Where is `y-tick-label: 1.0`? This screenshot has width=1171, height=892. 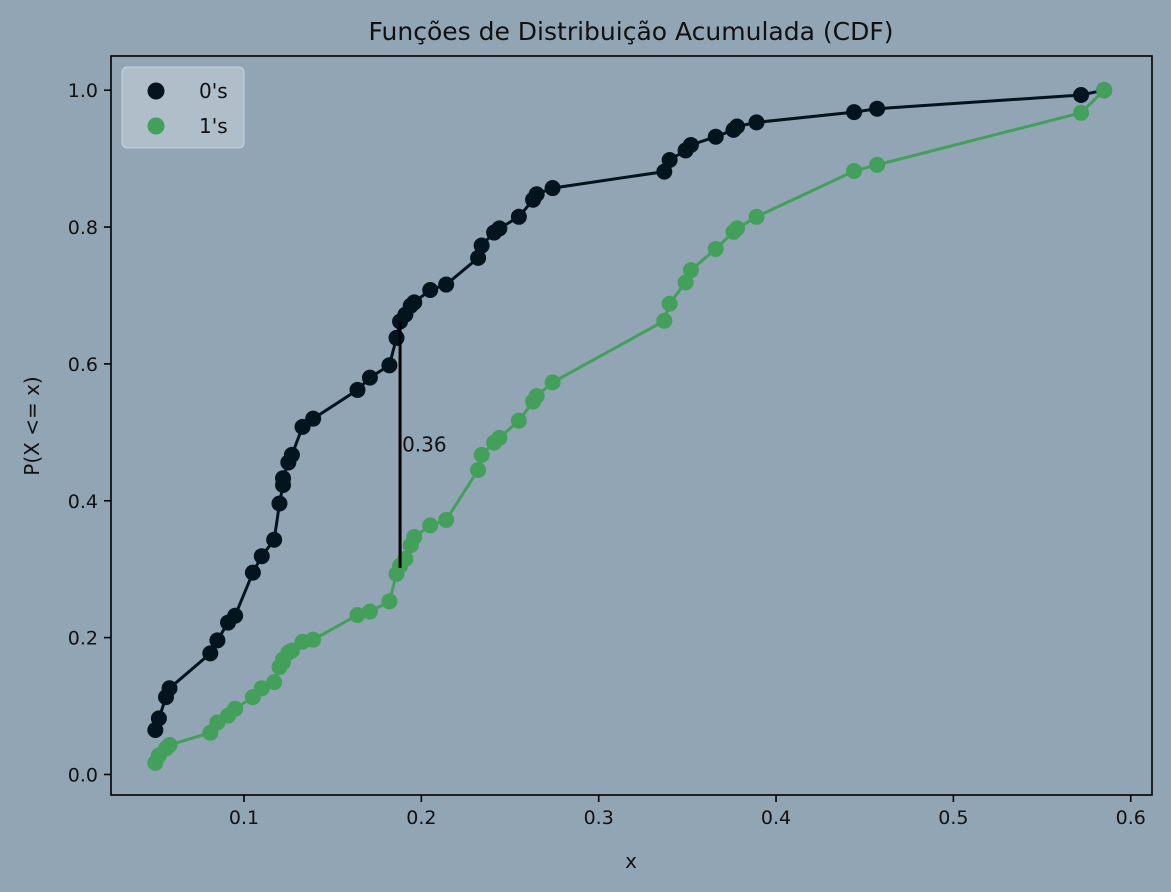 y-tick-label: 1.0 is located at coordinates (83, 91).